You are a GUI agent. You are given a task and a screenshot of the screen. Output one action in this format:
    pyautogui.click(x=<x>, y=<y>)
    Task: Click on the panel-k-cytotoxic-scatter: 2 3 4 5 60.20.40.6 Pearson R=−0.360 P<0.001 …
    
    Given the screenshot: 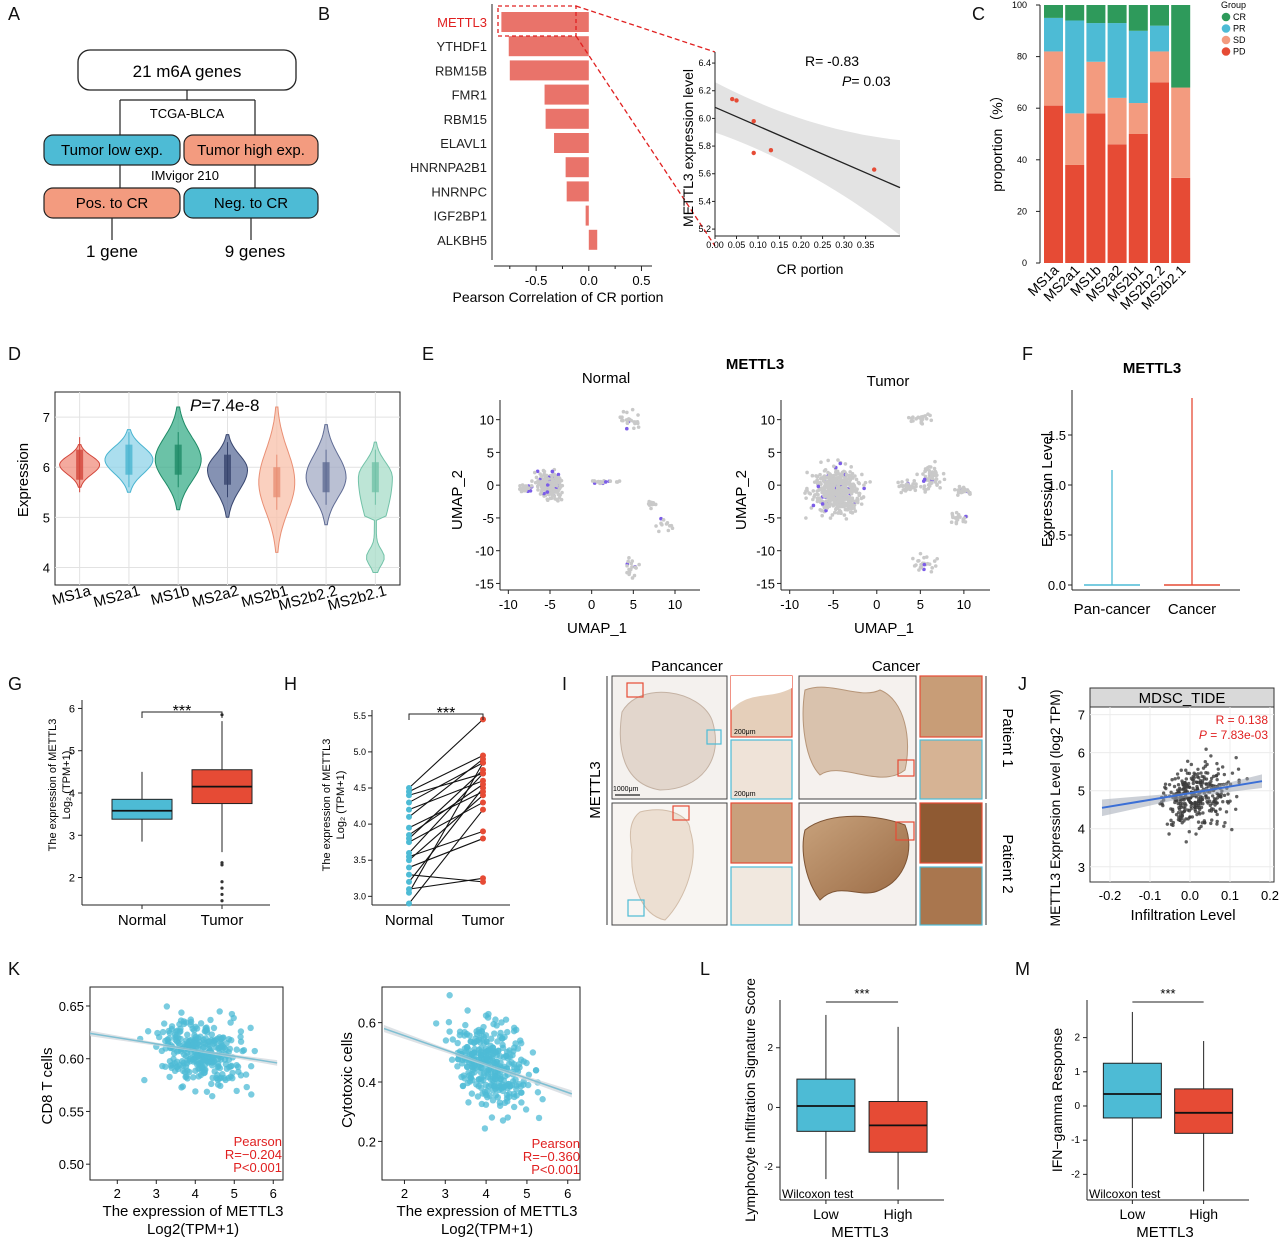 What is the action you would take?
    pyautogui.click(x=460, y=1112)
    